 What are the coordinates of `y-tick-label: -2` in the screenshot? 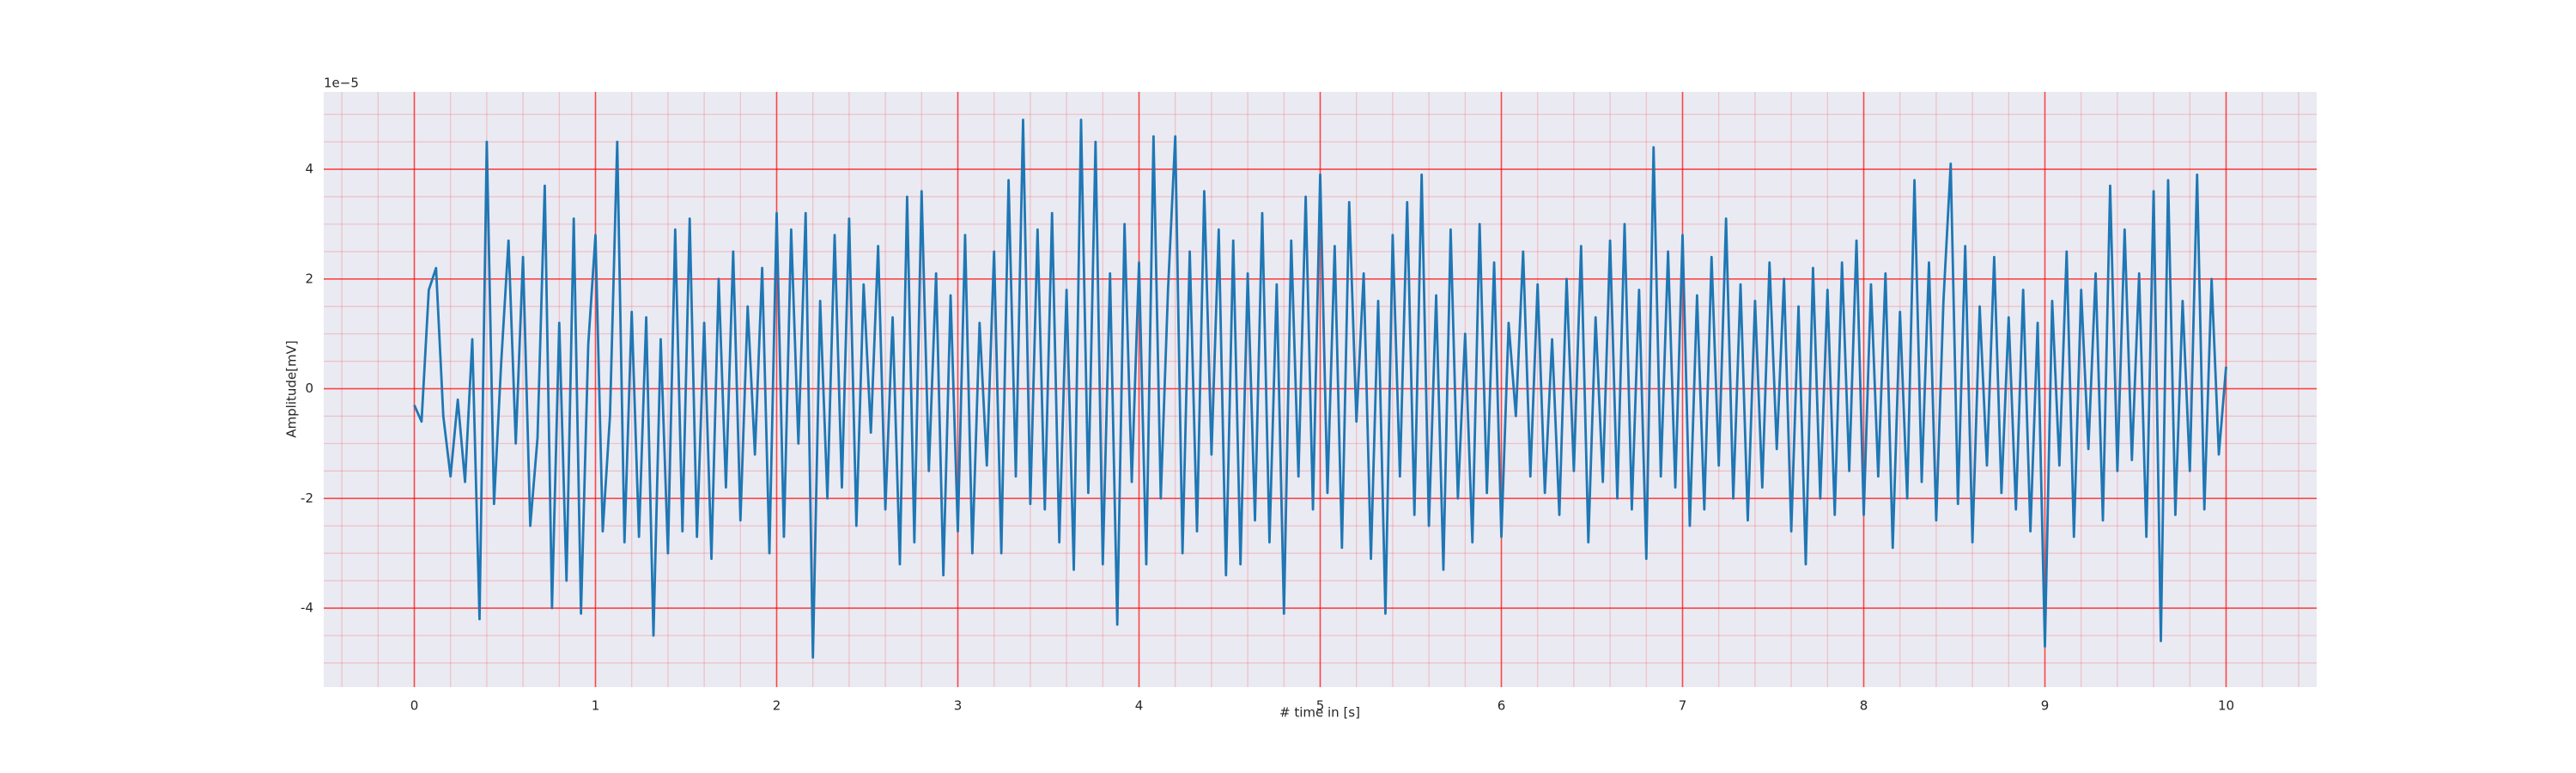 It's located at (307, 498).